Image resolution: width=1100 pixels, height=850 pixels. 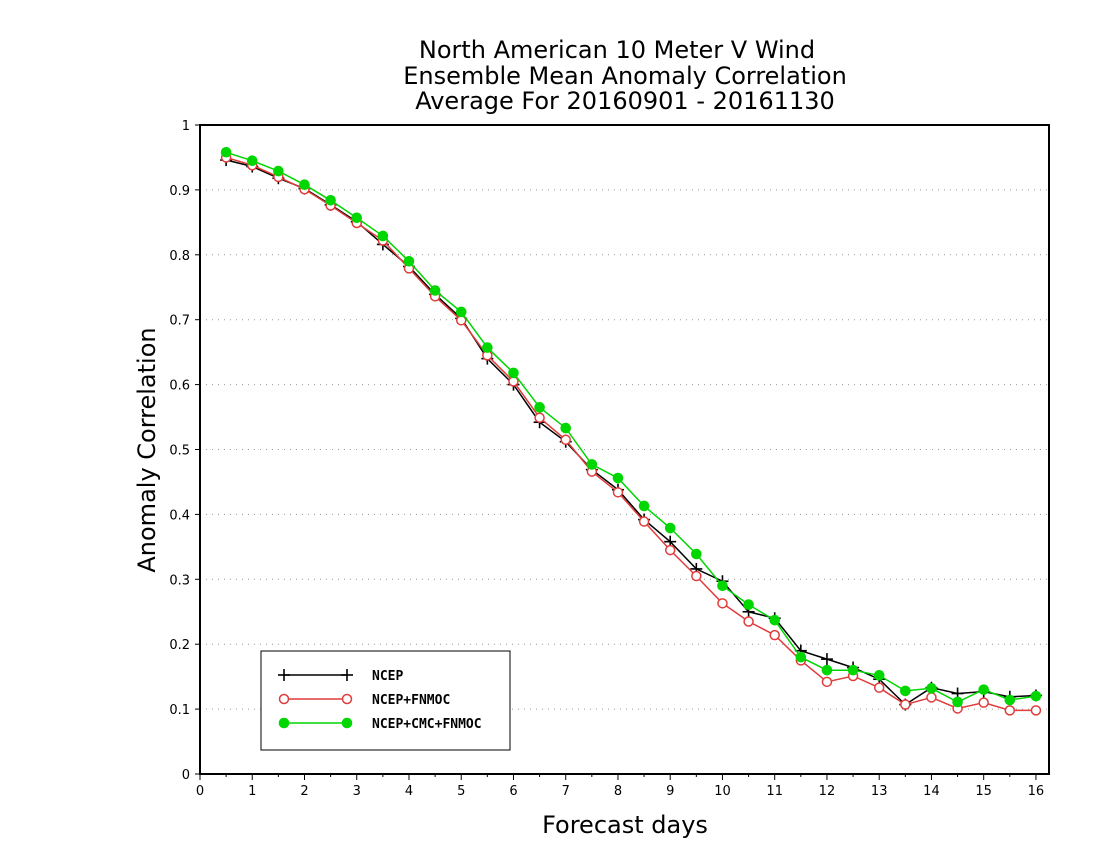 I want to click on legend-entry: NCEP+FNMOC, so click(x=364, y=700).